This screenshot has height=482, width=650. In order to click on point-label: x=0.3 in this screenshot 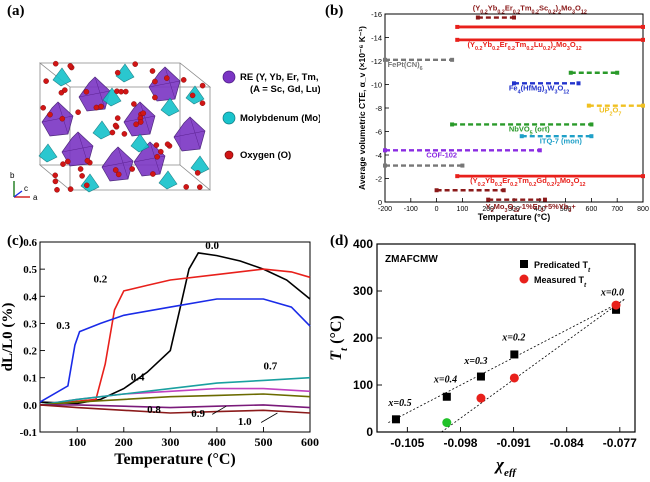, I will do `click(475, 361)`.